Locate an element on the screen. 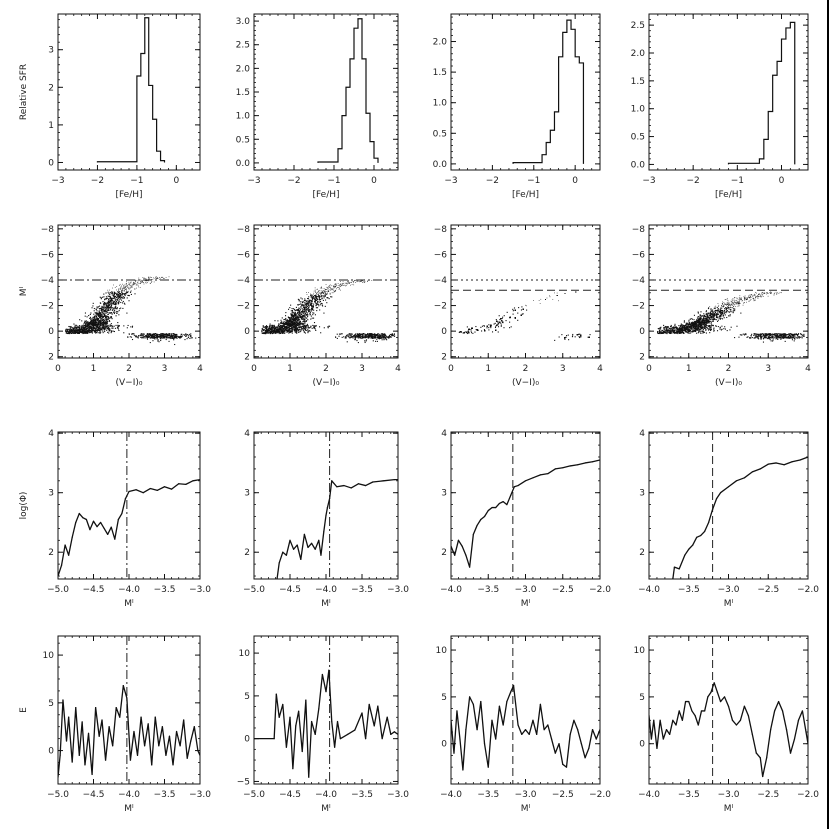 The image size is (830, 829). plot-area is located at coordinates (548, 91).